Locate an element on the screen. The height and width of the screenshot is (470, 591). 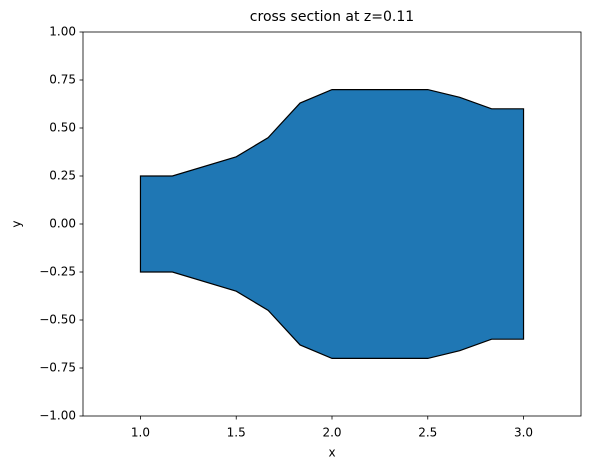
x-tick-label: 3.0 is located at coordinates (523, 433).